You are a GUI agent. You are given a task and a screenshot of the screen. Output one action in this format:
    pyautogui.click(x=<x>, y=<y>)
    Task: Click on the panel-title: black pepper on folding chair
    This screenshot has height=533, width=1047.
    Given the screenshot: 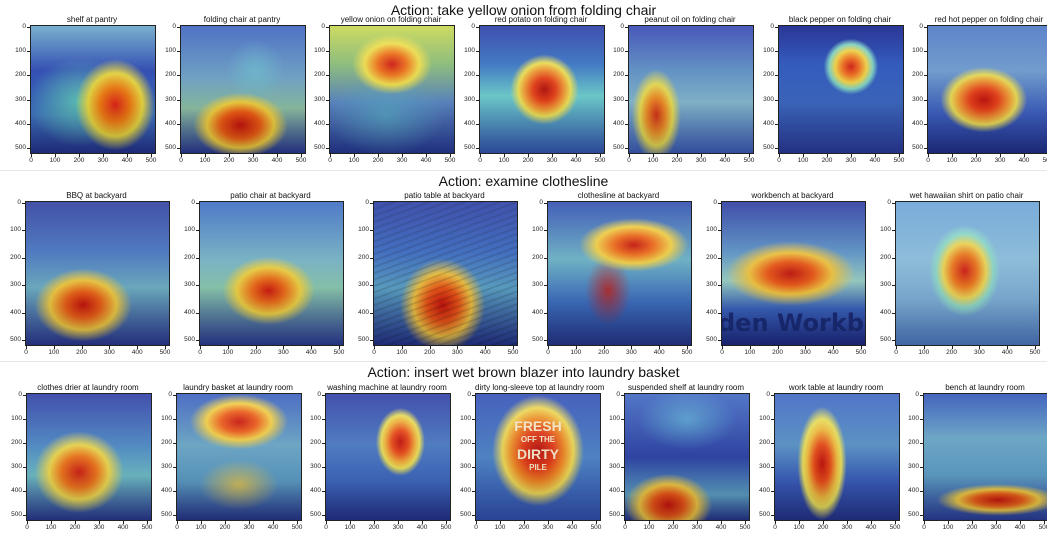 What is the action you would take?
    pyautogui.click(x=840, y=19)
    